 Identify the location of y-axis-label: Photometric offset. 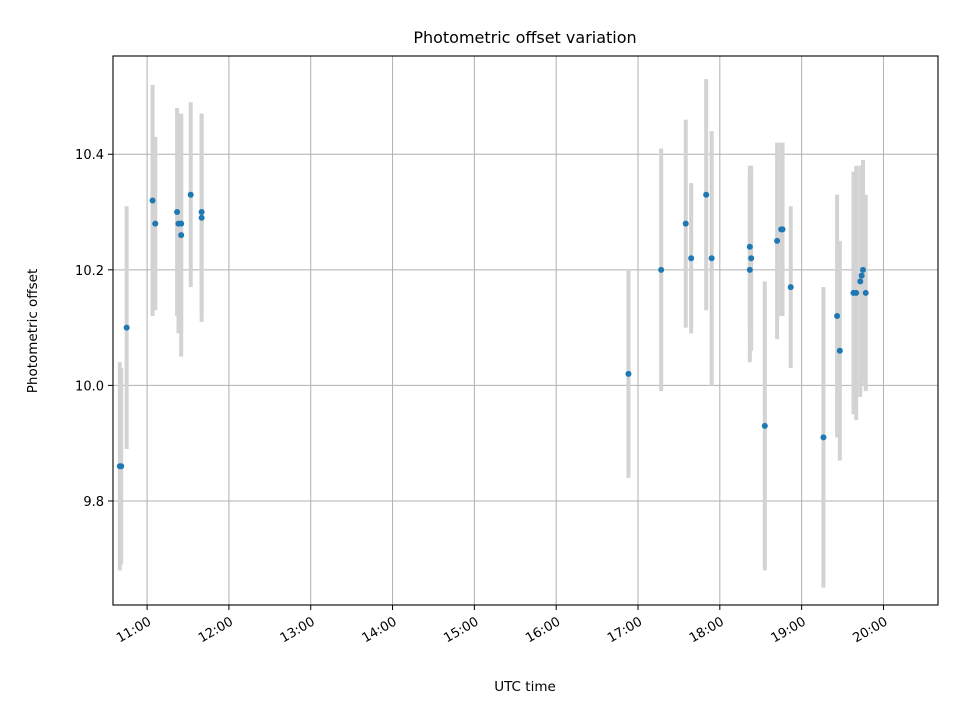
(33, 331).